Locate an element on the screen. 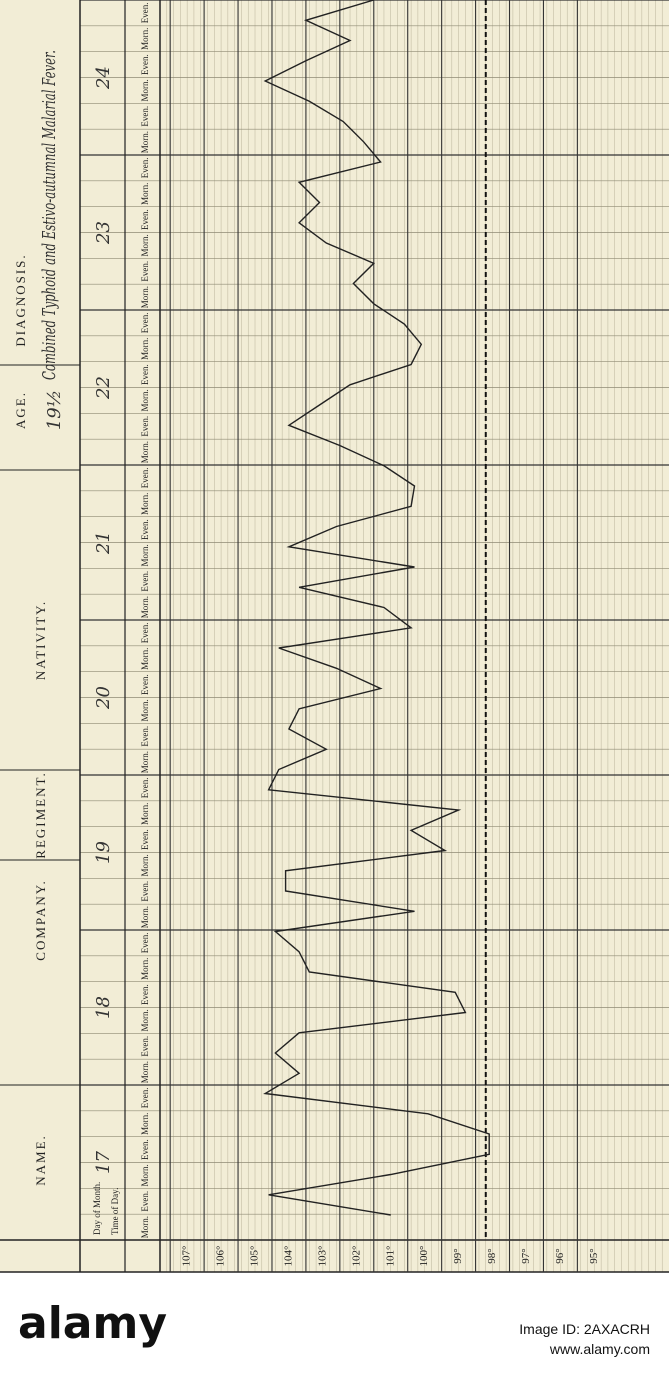 The width and height of the screenshot is (669, 1390). x-tick-label: 102° is located at coordinates (356, 1256).